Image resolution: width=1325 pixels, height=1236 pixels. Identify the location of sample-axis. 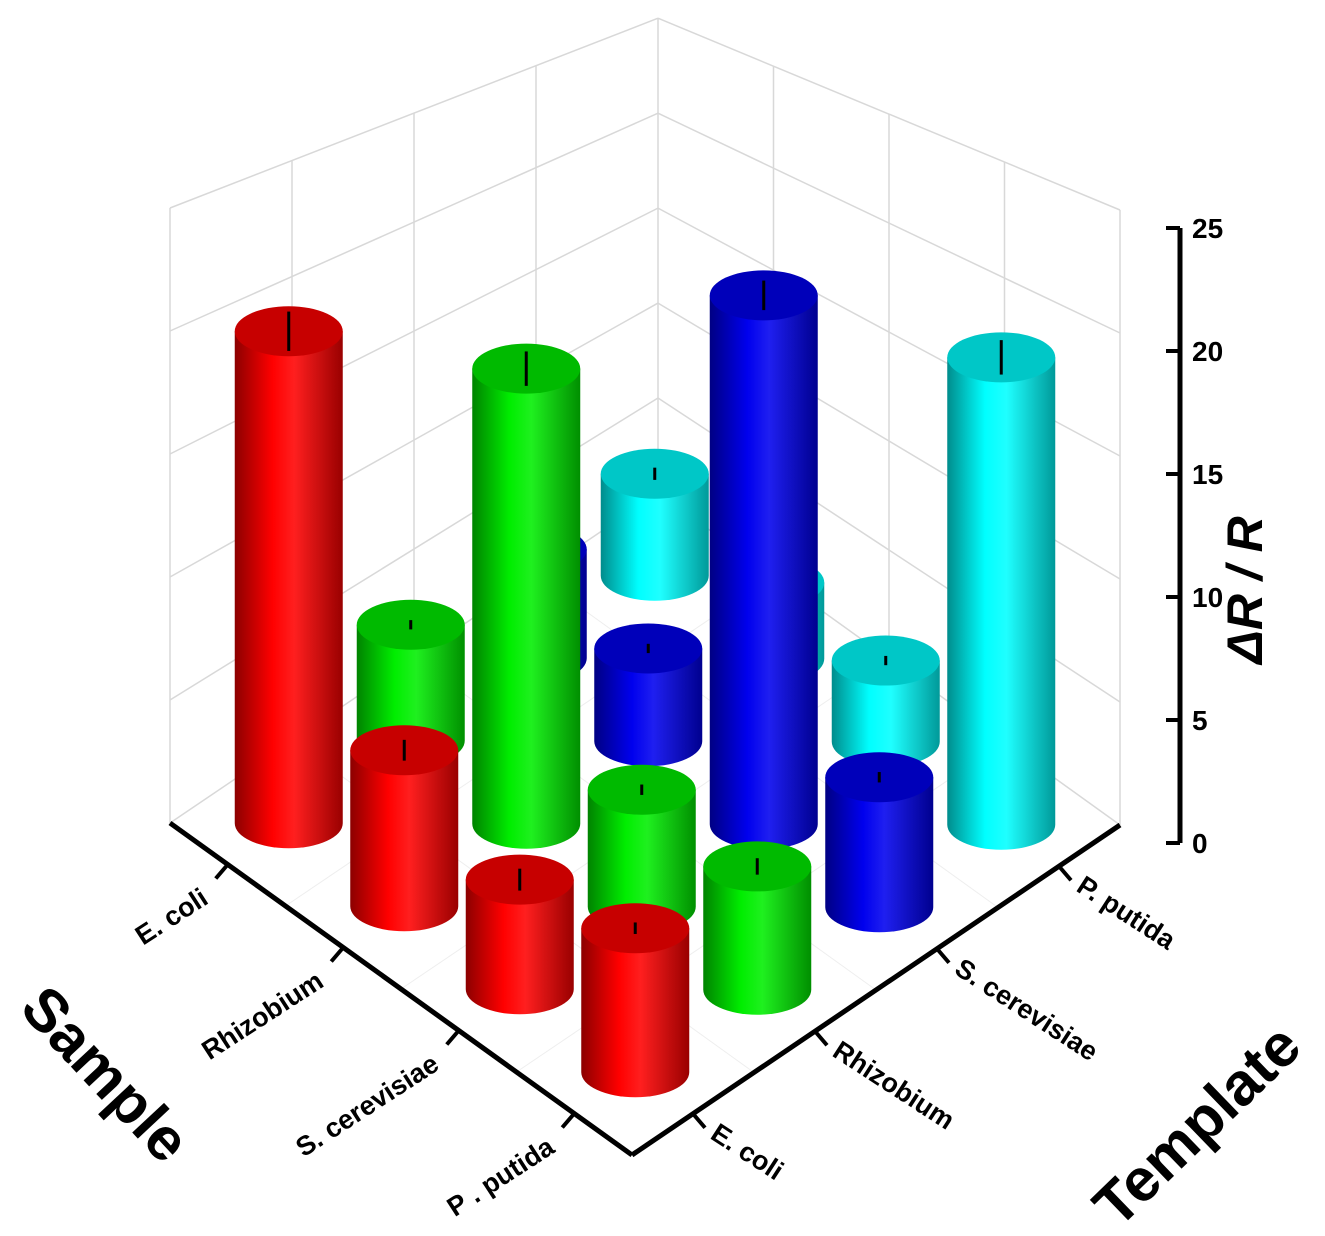
(401, 989).